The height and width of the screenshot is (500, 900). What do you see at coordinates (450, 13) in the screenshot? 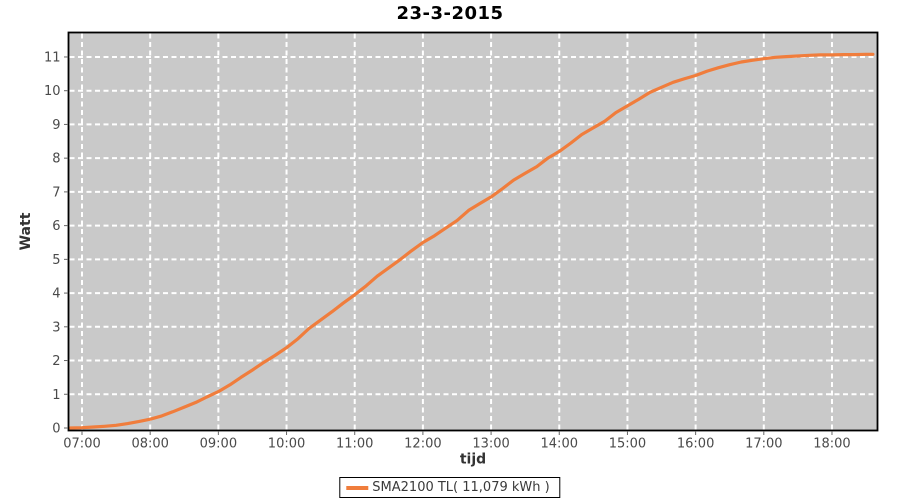
I see `chart-title: 23-3-2015` at bounding box center [450, 13].